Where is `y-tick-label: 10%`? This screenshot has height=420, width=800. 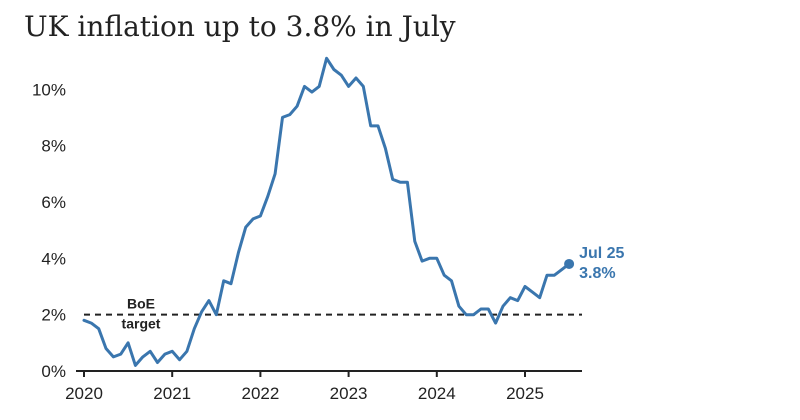 y-tick-label: 10% is located at coordinates (49, 89).